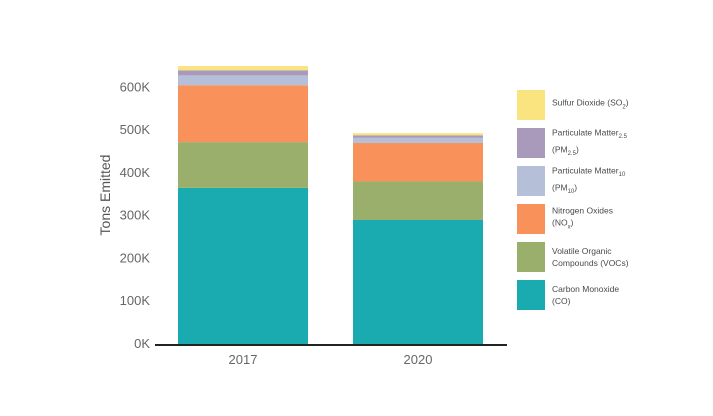  I want to click on y-axis-title: Tons Emitted, so click(105, 195).